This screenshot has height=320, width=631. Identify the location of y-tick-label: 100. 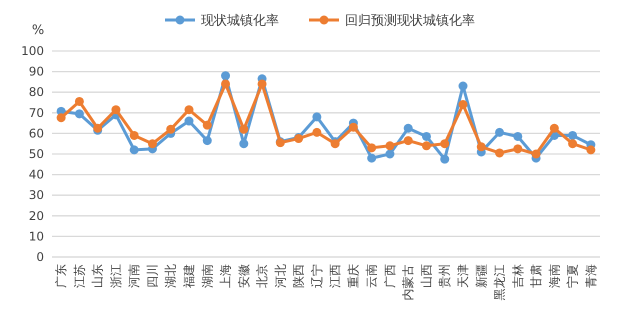
(32, 51).